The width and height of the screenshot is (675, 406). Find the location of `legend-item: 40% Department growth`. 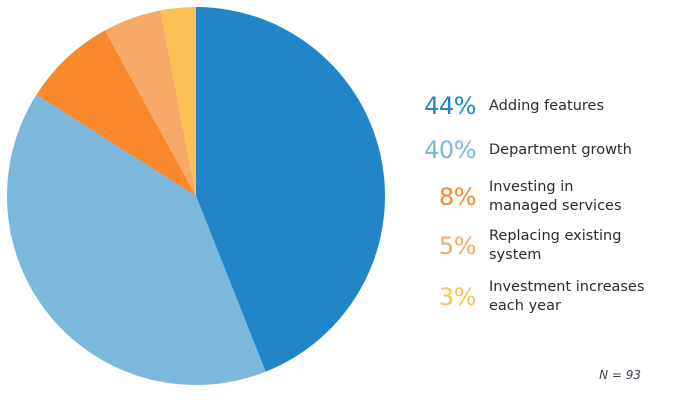

legend-item: 40% Department growth is located at coordinates (546, 150).